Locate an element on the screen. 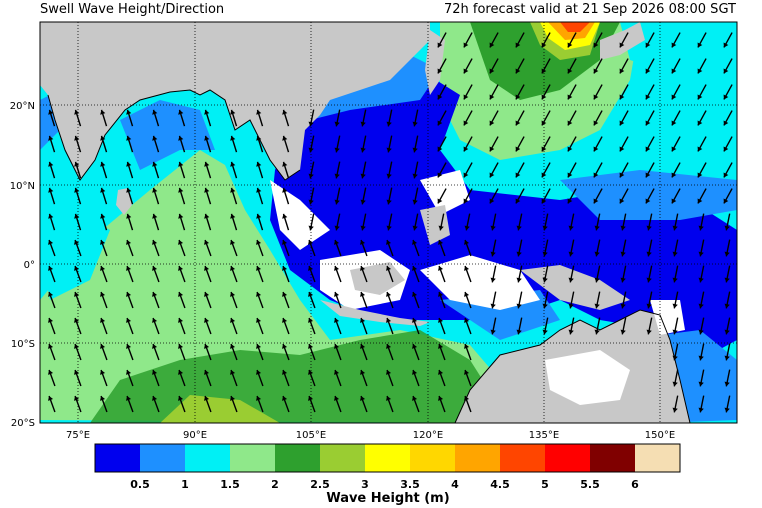  colorbar-tick-label: 6 is located at coordinates (635, 484).